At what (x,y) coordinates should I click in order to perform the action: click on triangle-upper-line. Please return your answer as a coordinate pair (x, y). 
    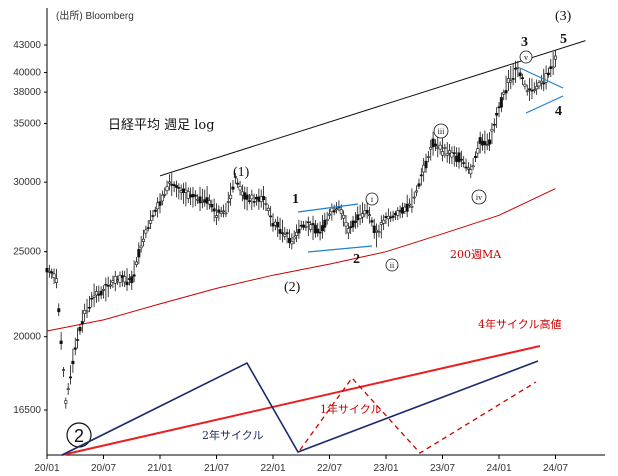
    Looking at the image, I should click on (541, 78).